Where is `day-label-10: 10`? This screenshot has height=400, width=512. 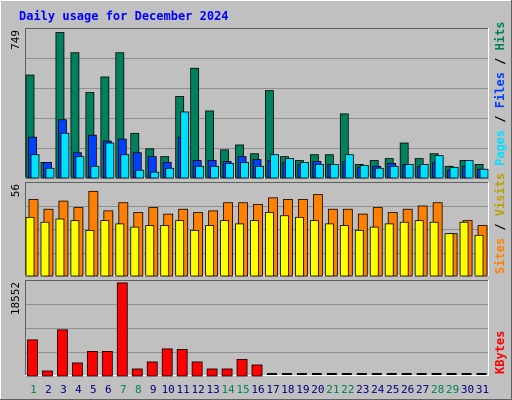 day-label-10: 10 is located at coordinates (168, 389).